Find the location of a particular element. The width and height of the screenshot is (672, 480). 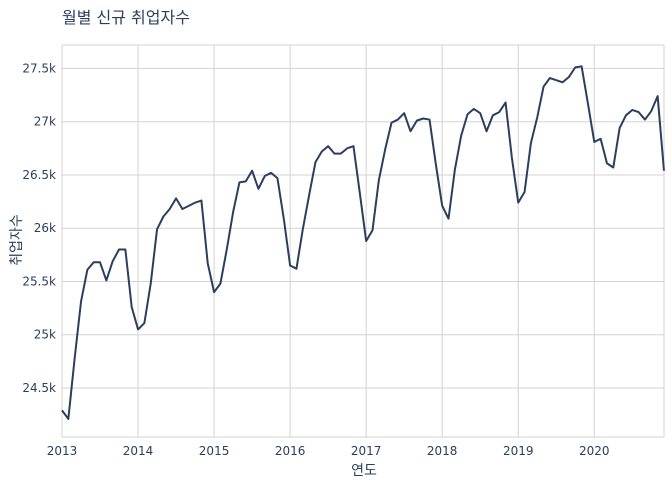

x-tick-label: 2014 is located at coordinates (138, 451).